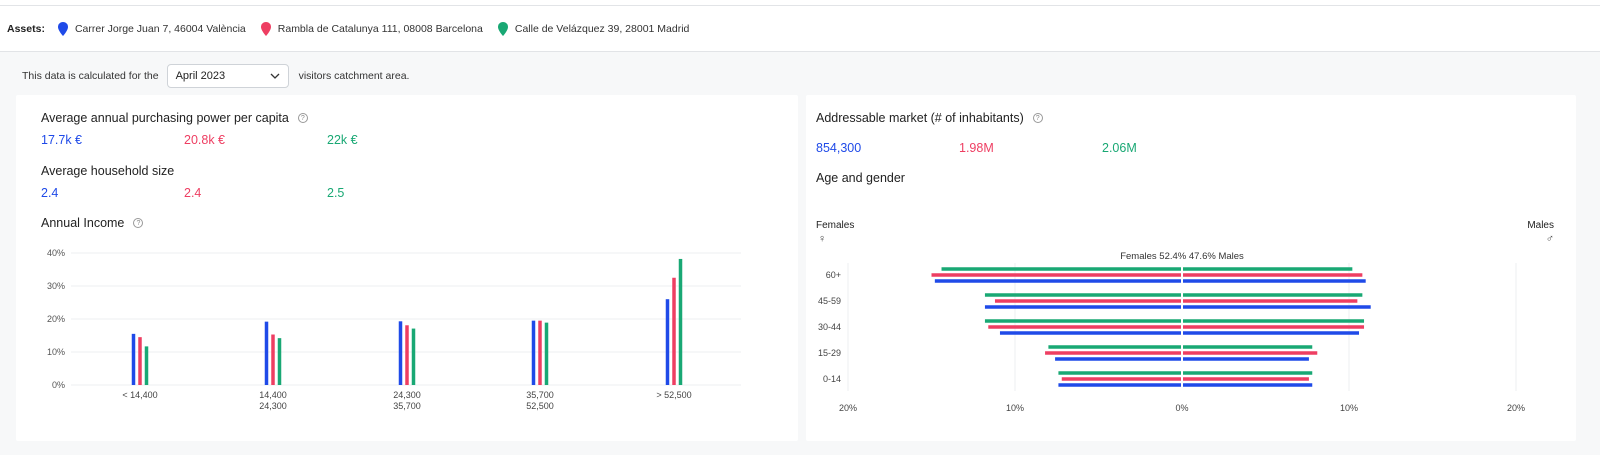  Describe the element at coordinates (833, 275) in the screenshot. I see `age-group-label: 60+` at that location.